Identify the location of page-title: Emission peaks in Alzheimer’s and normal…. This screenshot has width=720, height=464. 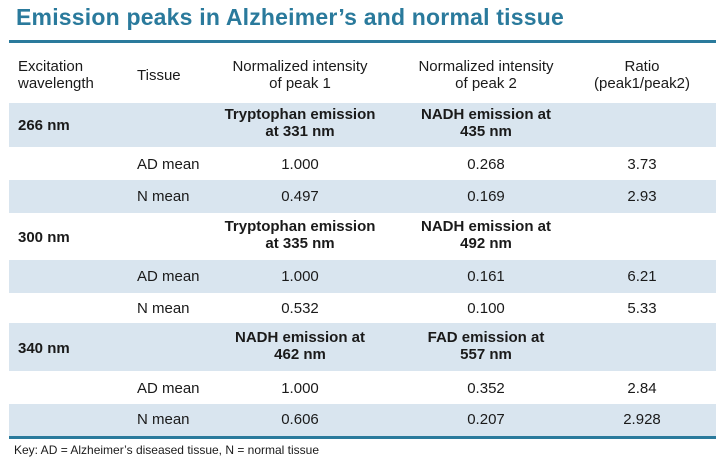
(290, 17).